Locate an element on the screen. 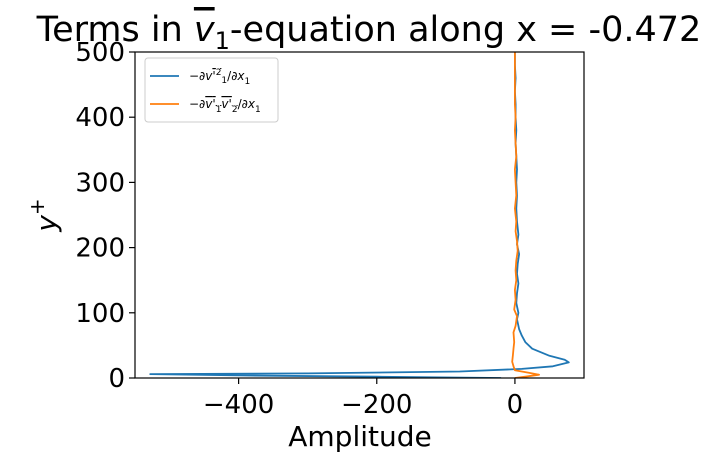  chart-title: Terms in v1-equation along x = -0.472 is located at coordinates (369, 32).